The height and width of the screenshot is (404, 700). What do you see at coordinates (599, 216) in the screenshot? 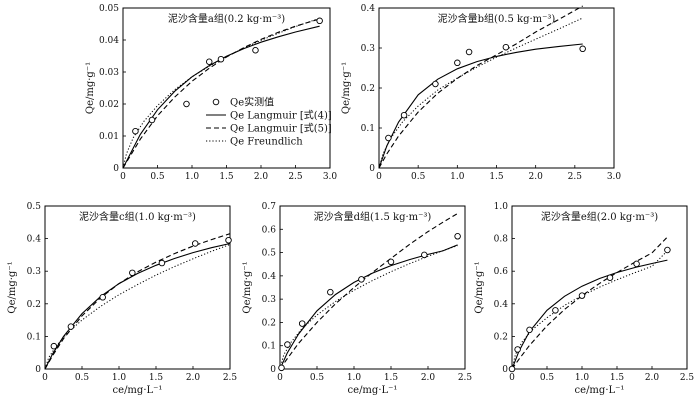
I see `panel-title: 泥沙含量e组(2.0 kg·m⁻³)` at bounding box center [599, 216].